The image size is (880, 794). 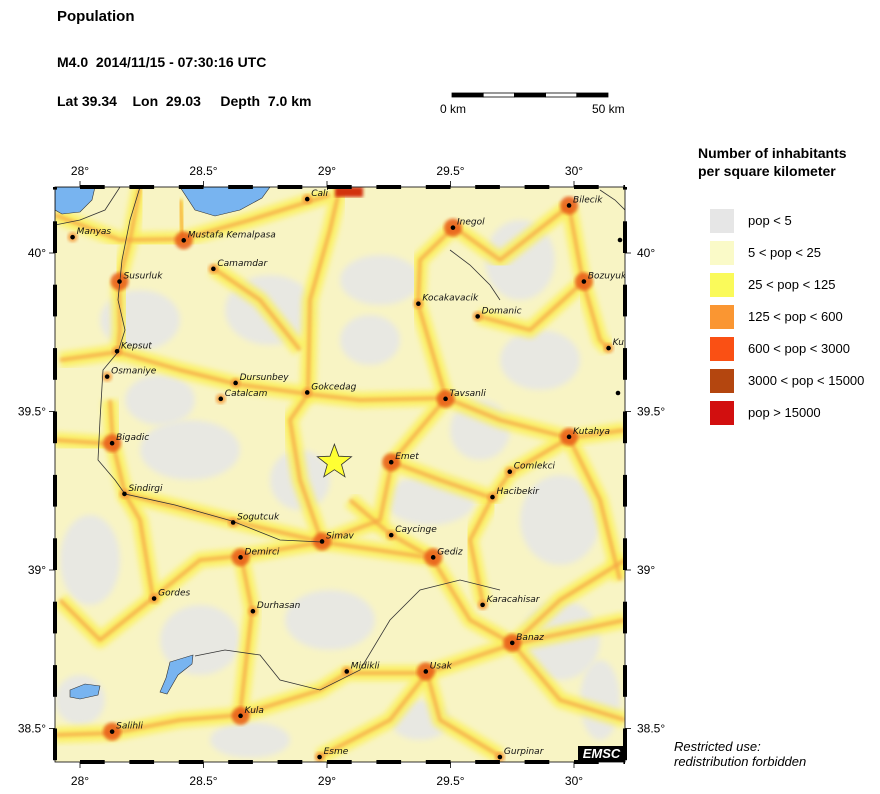 What do you see at coordinates (535, 467) in the screenshot?
I see `city-label: Comlekci` at bounding box center [535, 467].